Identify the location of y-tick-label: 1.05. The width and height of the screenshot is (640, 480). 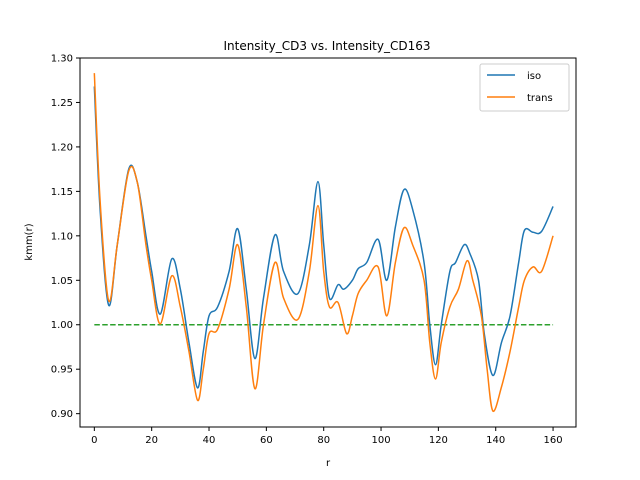
(62, 281).